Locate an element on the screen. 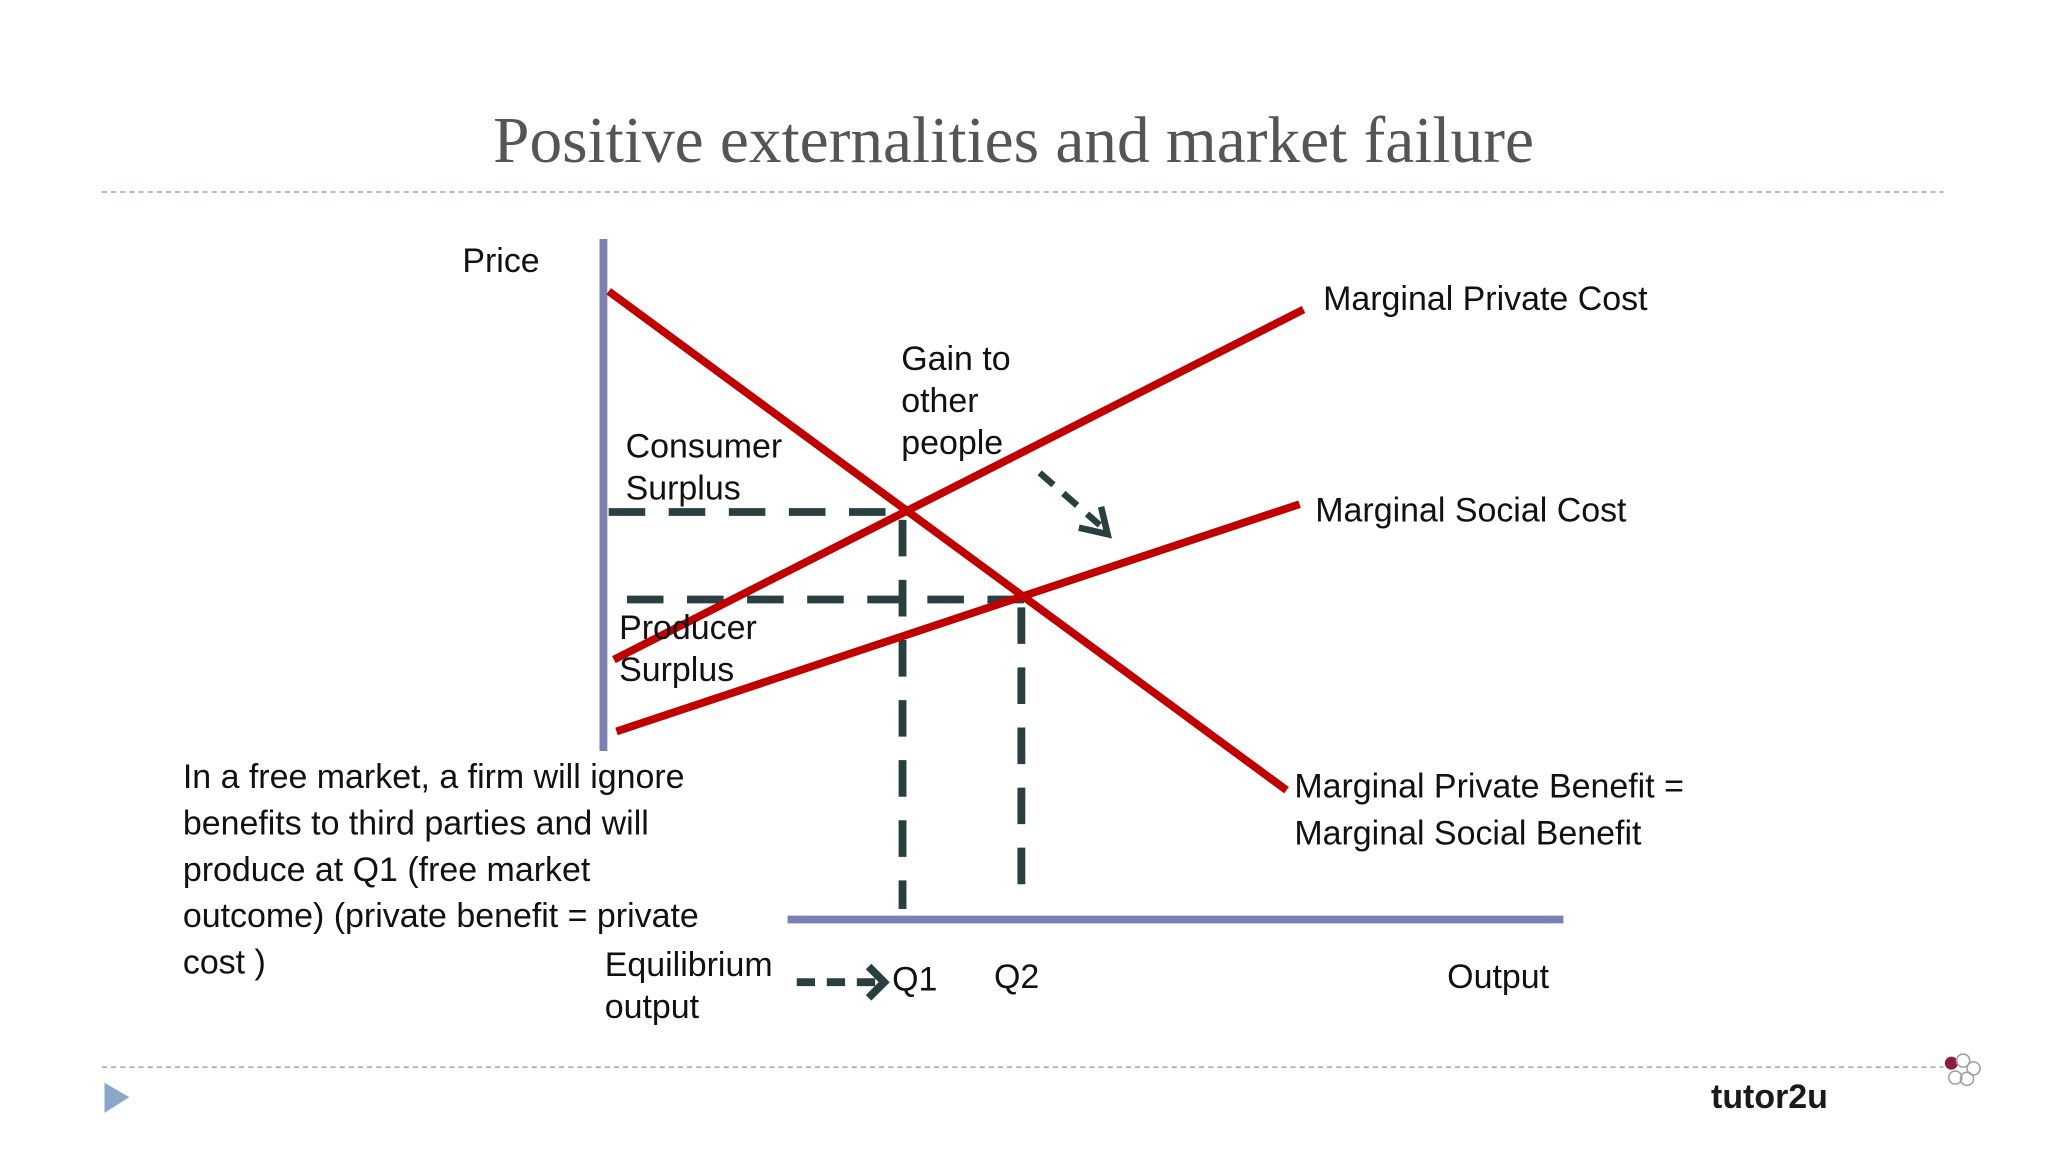 The width and height of the screenshot is (2048, 1152). mpb-label: Marginal Private Benefit = is located at coordinates (1489, 786).